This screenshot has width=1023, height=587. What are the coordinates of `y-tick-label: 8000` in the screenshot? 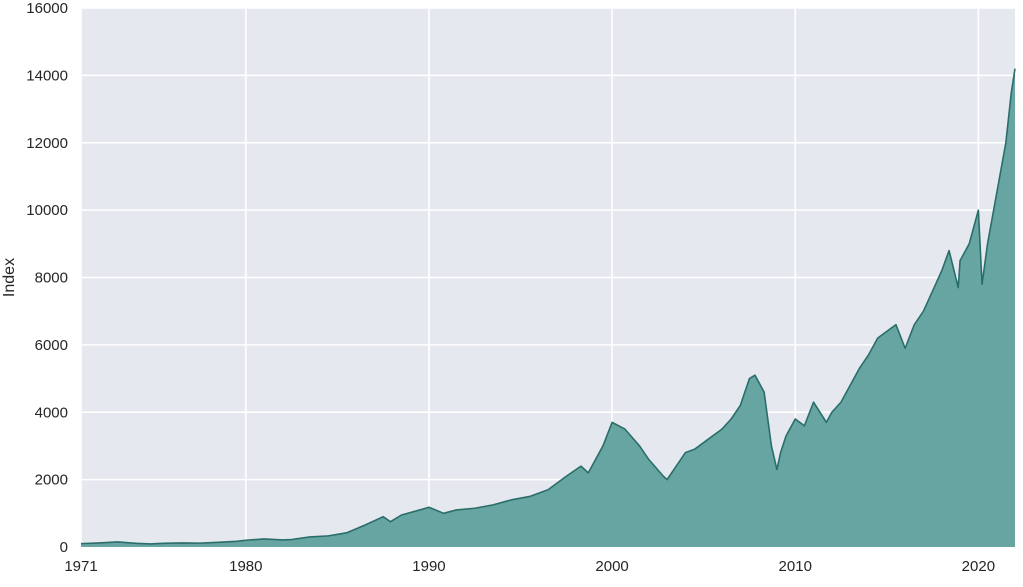 It's located at (51, 278).